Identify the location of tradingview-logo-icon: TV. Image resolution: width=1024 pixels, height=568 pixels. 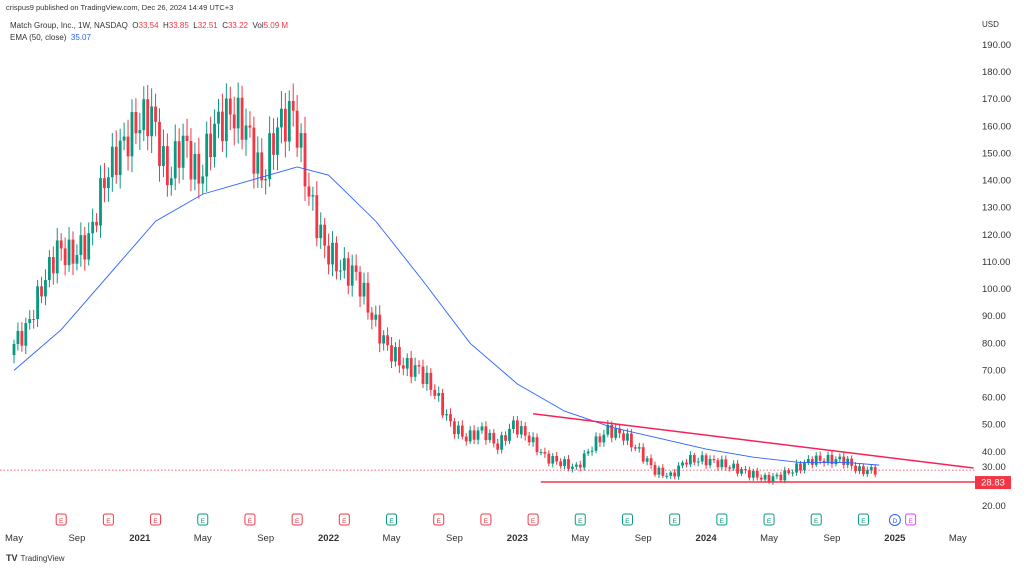
(12, 558).